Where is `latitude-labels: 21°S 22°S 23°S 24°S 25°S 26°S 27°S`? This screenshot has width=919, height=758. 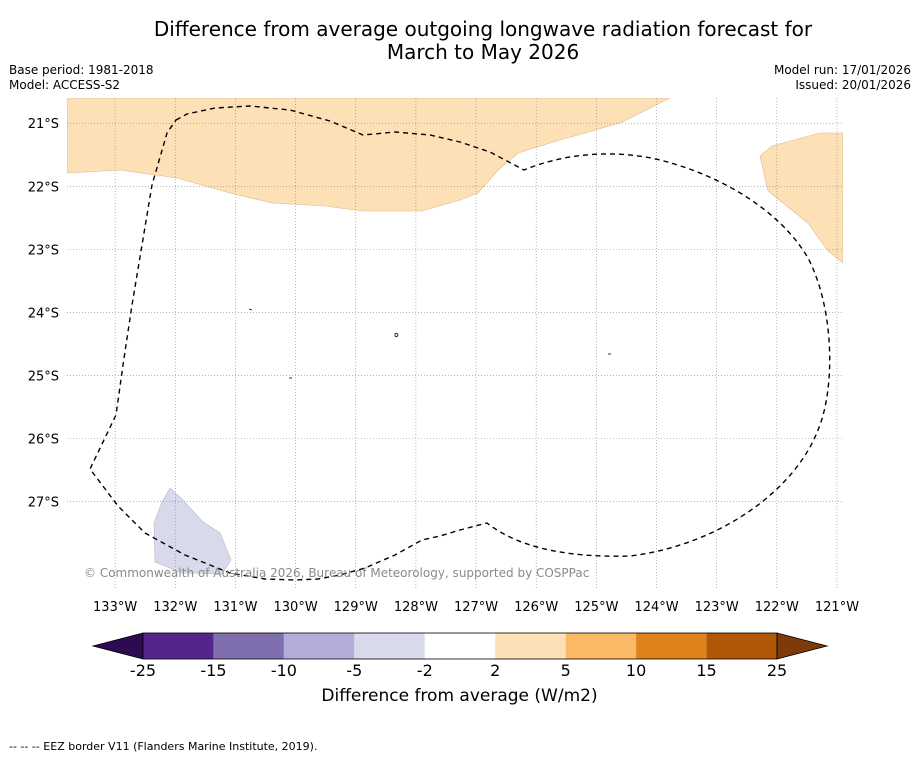
latitude-labels: 21°S 22°S 23°S 24°S 25°S 26°S 27°S is located at coordinates (43, 313).